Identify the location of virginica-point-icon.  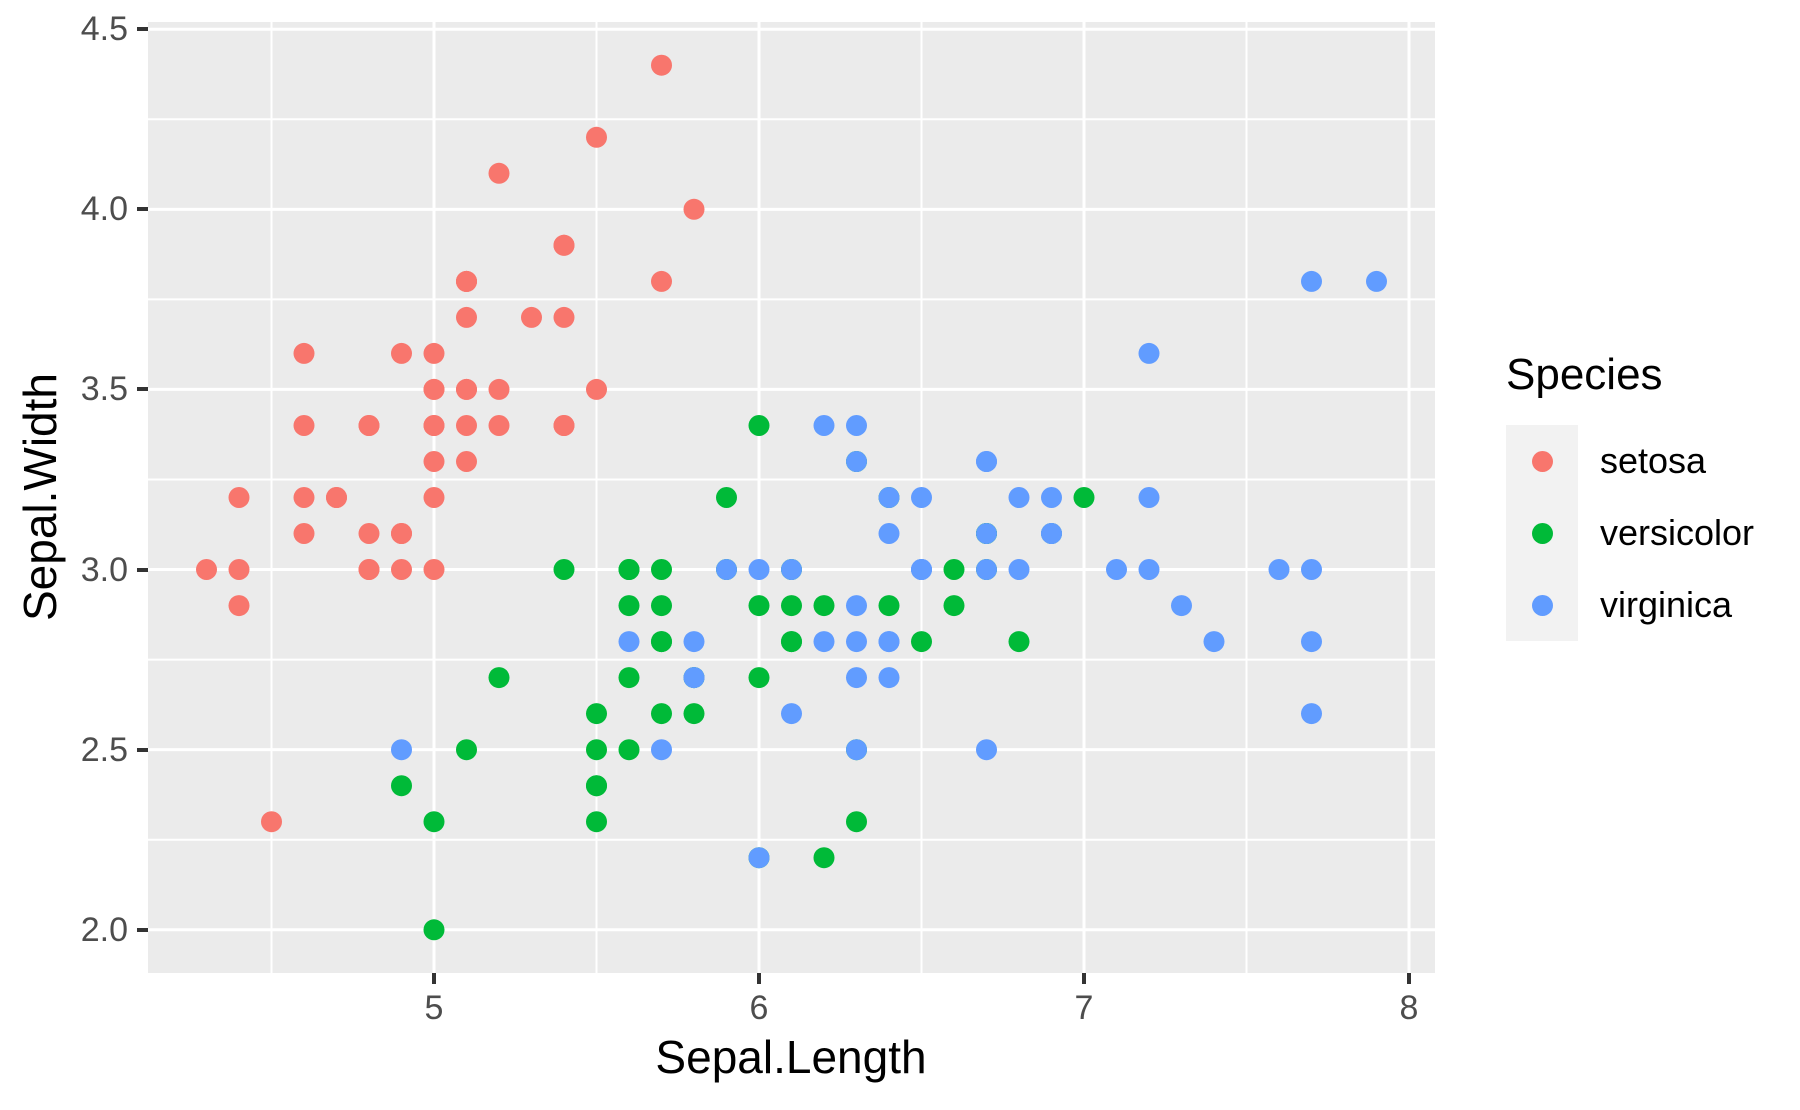
(1542, 605).